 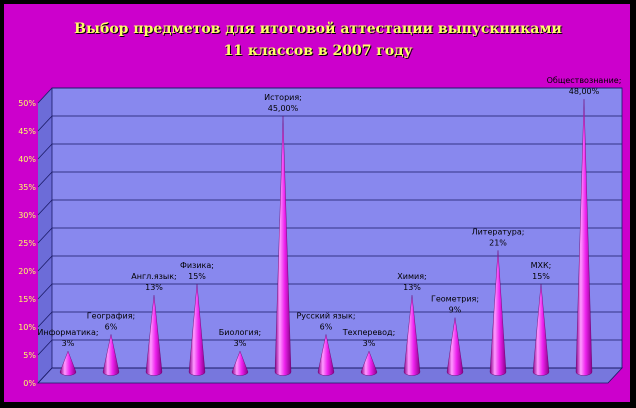 I want to click on chart-title-line-2: 11 классов в 2007 году, so click(x=318, y=51).